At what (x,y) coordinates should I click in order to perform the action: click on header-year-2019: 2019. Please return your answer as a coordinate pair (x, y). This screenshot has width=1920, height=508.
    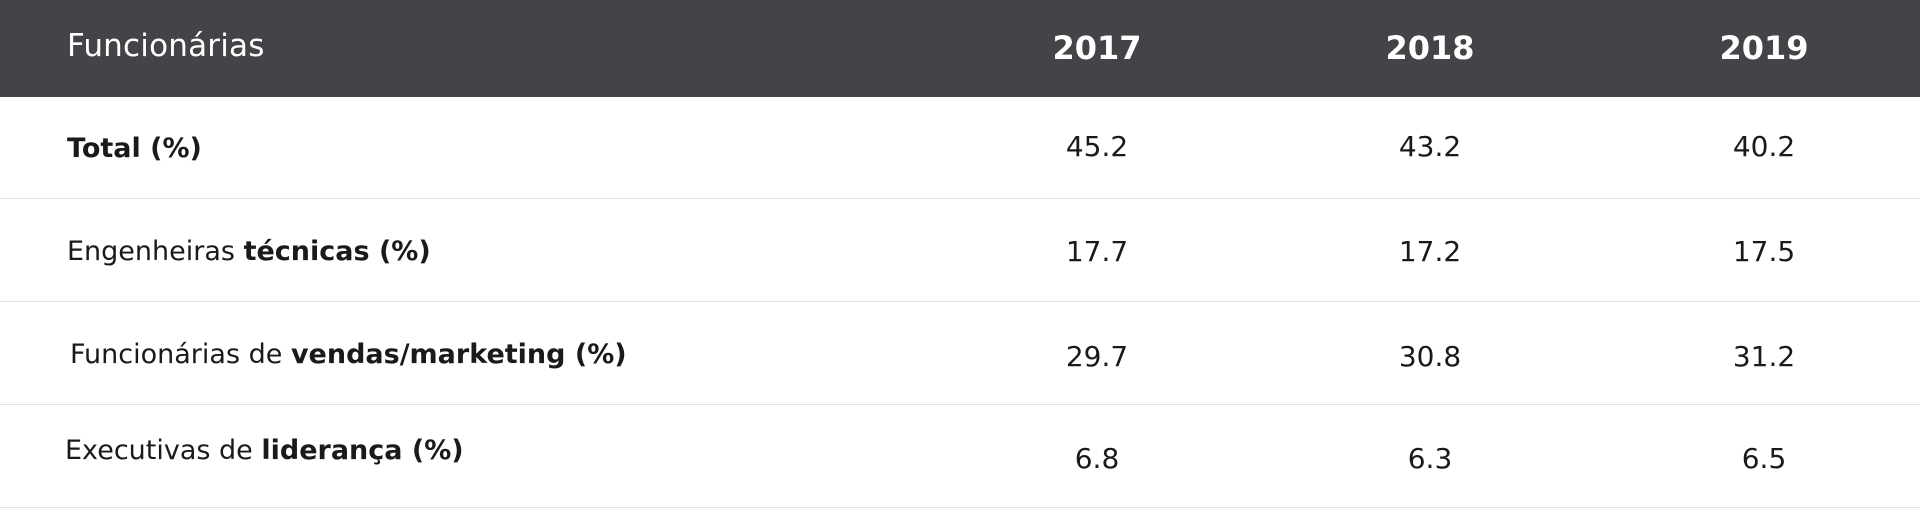
    Looking at the image, I should click on (1764, 48).